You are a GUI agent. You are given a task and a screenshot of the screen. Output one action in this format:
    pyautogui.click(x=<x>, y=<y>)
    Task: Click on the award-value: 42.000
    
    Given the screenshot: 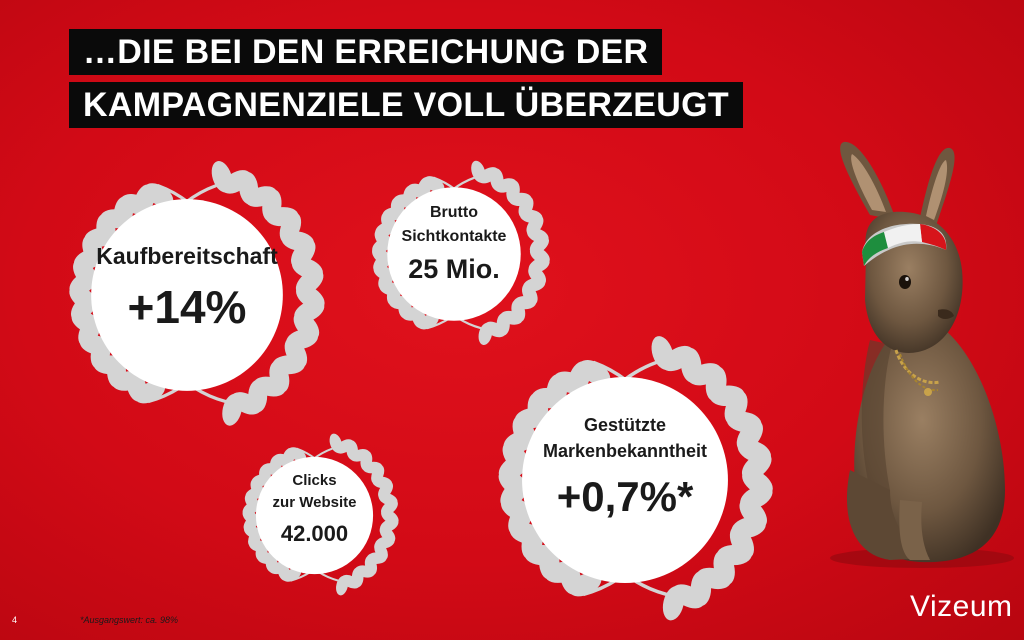 What is the action you would take?
    pyautogui.click(x=314, y=533)
    